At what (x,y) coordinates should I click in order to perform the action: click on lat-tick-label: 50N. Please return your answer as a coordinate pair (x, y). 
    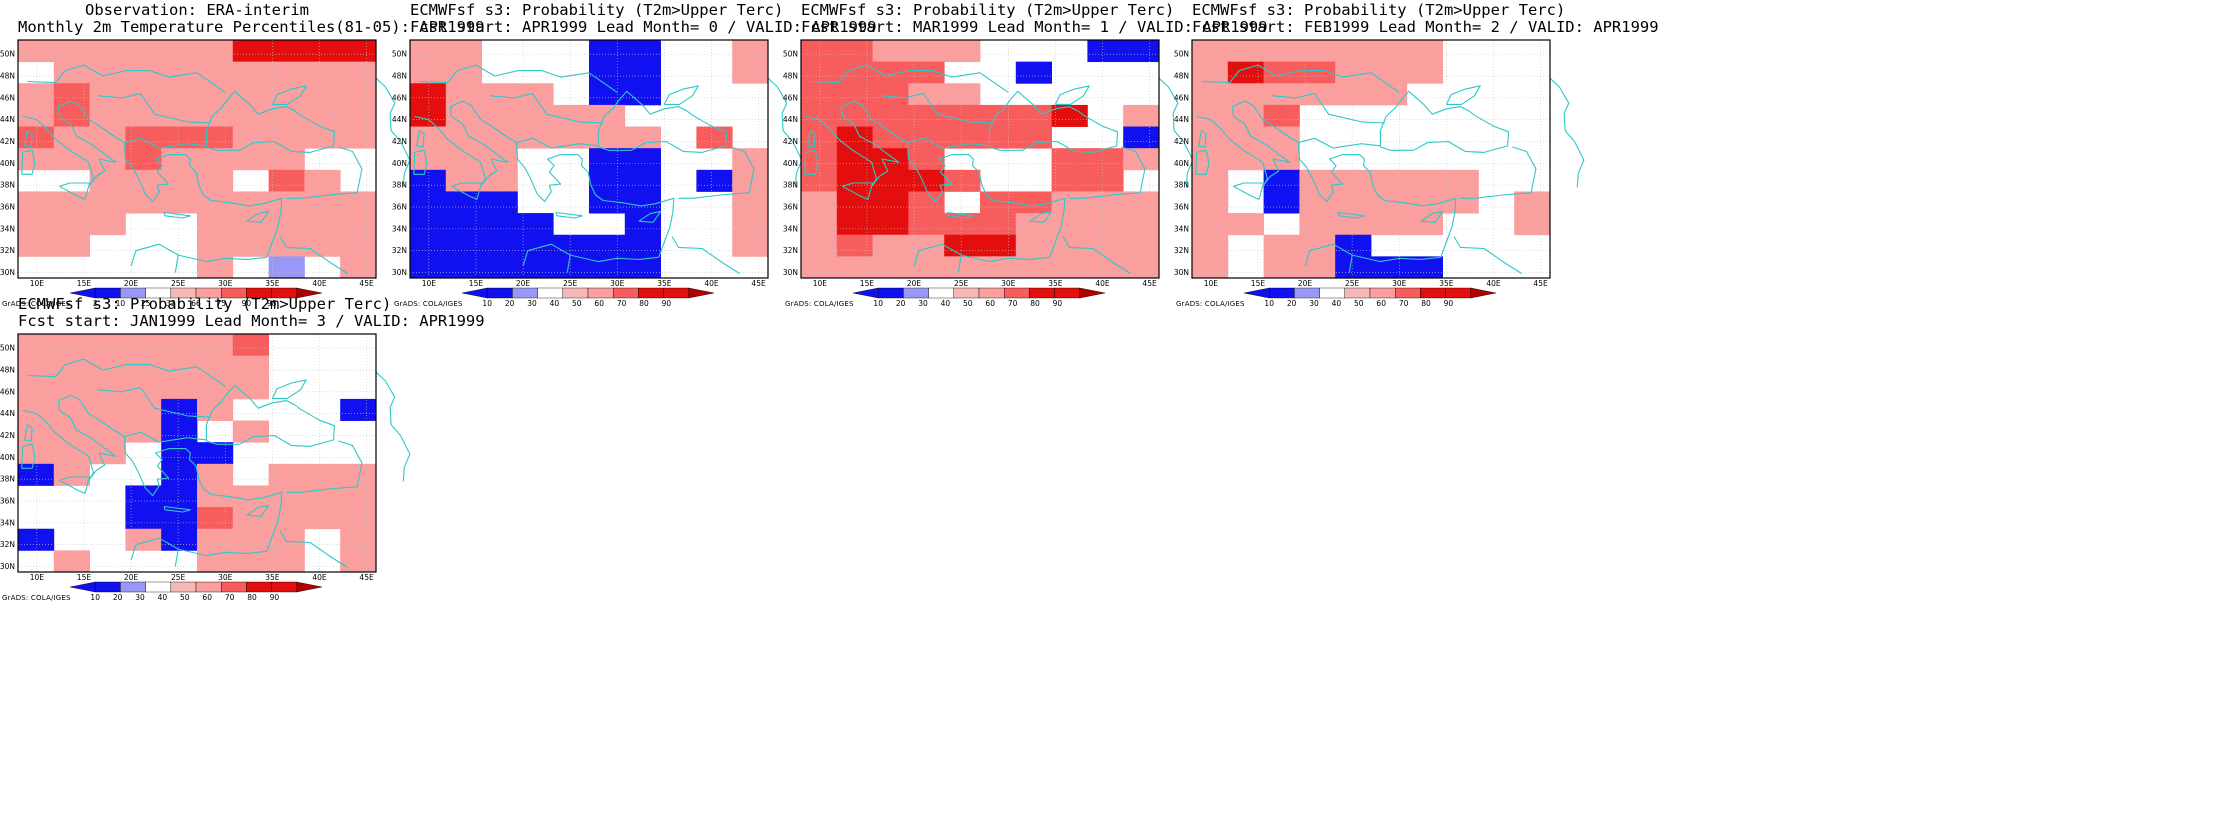
    Looking at the image, I should click on (790, 54).